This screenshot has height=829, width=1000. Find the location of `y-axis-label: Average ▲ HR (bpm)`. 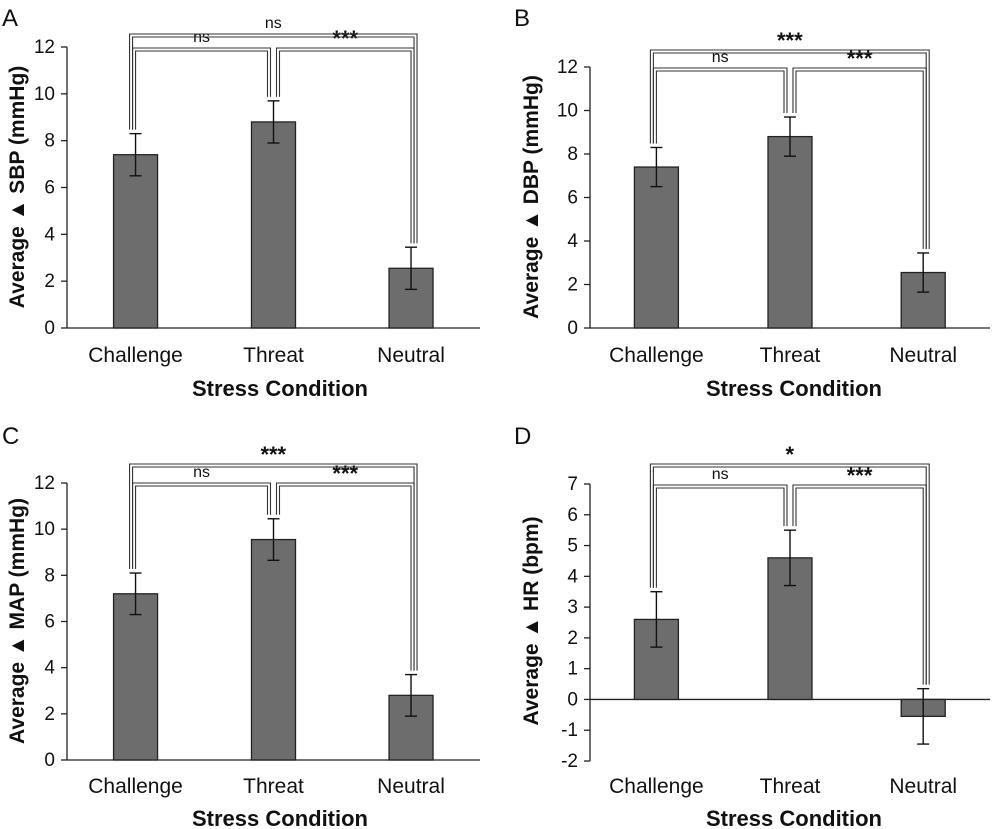

y-axis-label: Average ▲ HR (bpm) is located at coordinates (531, 620).